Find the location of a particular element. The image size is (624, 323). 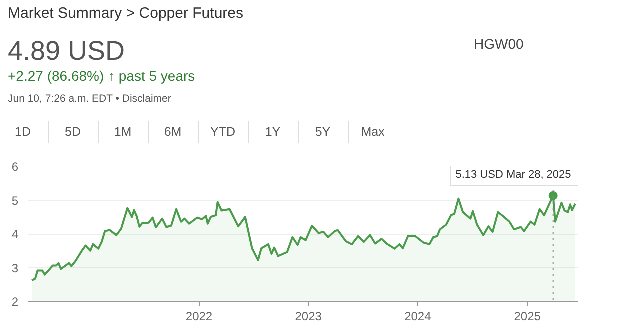

text: 1M is located at coordinates (123, 132).